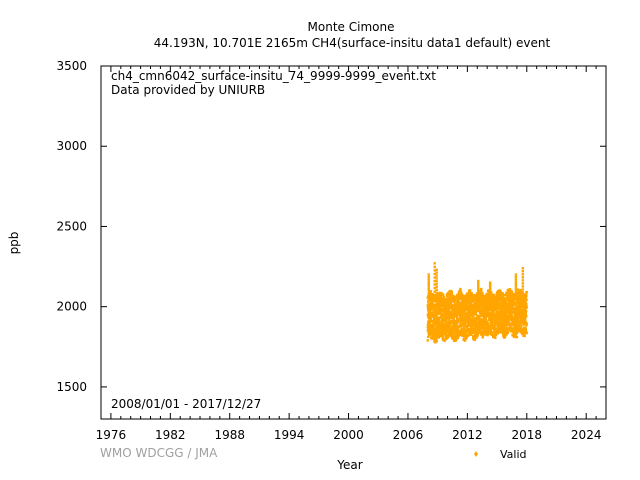 The width and height of the screenshot is (640, 480). Describe the element at coordinates (71, 226) in the screenshot. I see `y-tick-label: 2500` at that location.